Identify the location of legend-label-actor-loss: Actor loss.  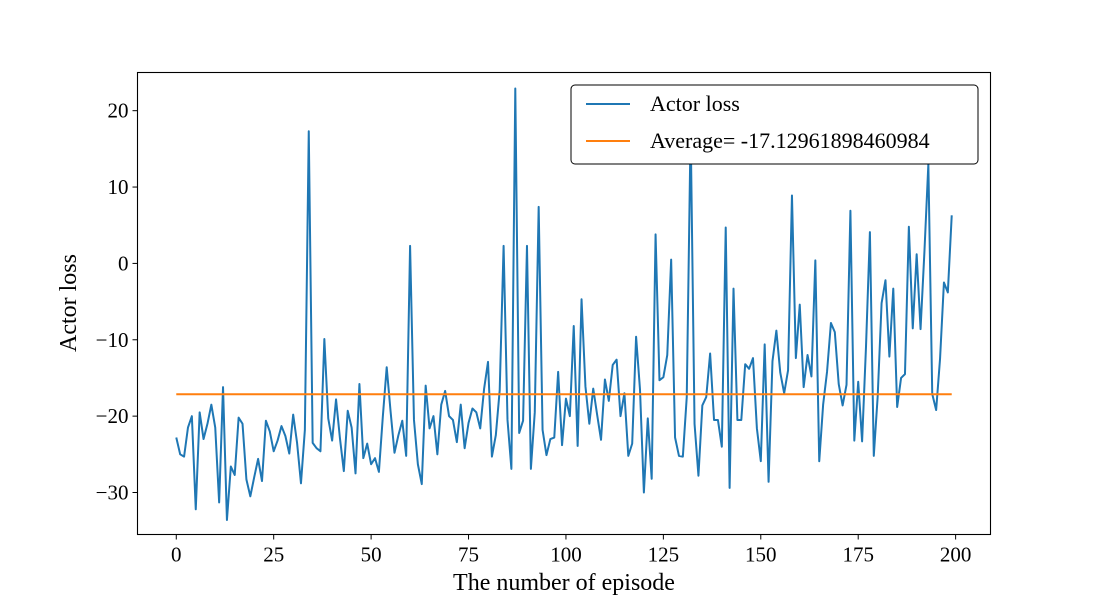
(695, 103).